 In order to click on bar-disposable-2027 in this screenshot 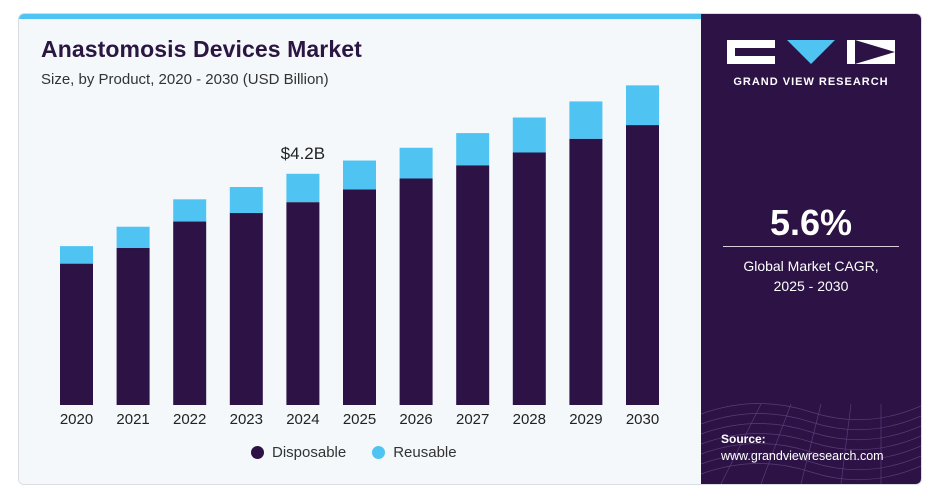, I will do `click(473, 285)`.